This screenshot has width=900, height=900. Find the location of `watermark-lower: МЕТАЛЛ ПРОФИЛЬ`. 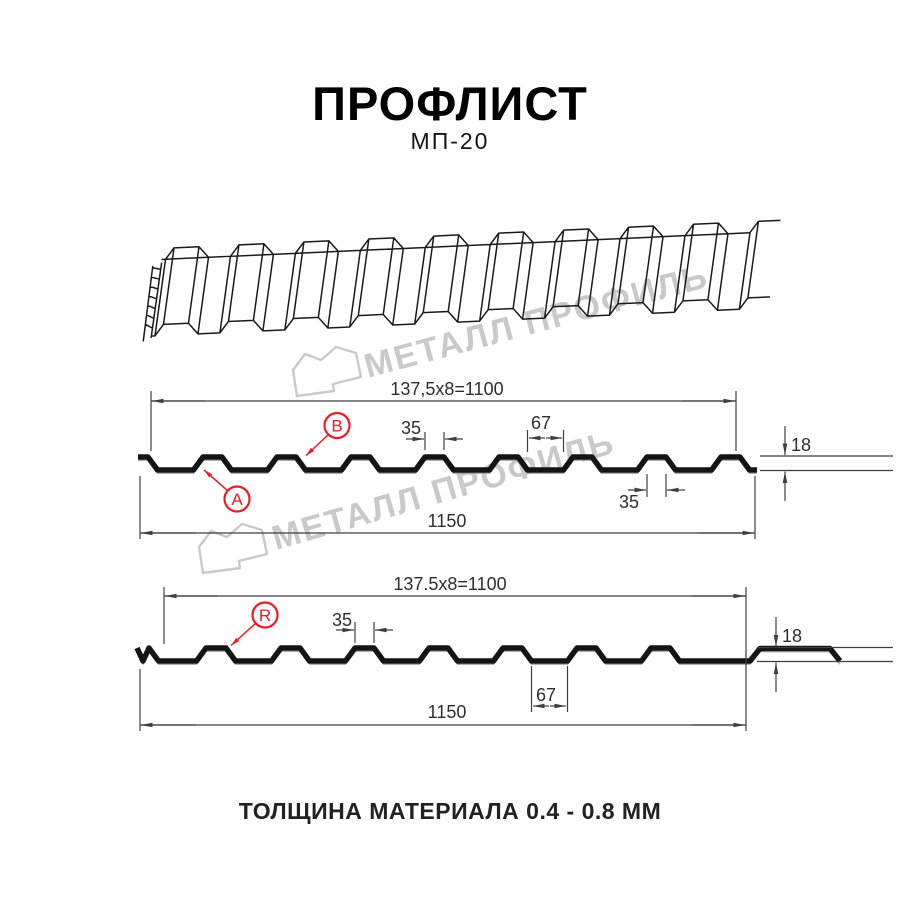

watermark-lower: МЕТАЛЛ ПРОФИЛЬ is located at coordinates (408, 499).